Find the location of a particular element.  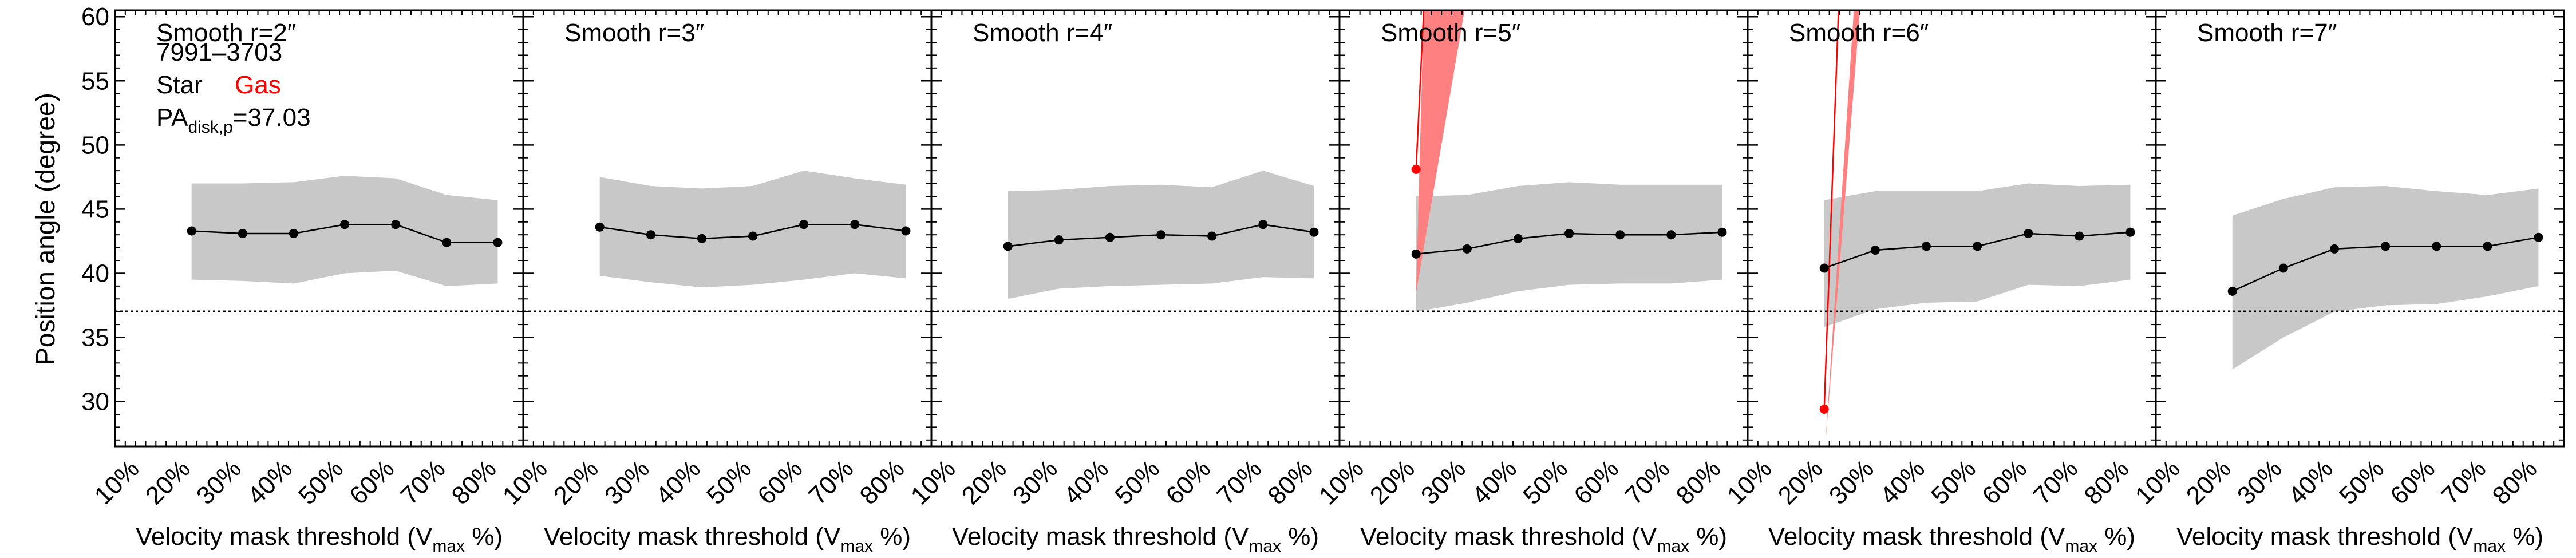

x-tick-label: 80% is located at coordinates (2107, 482).